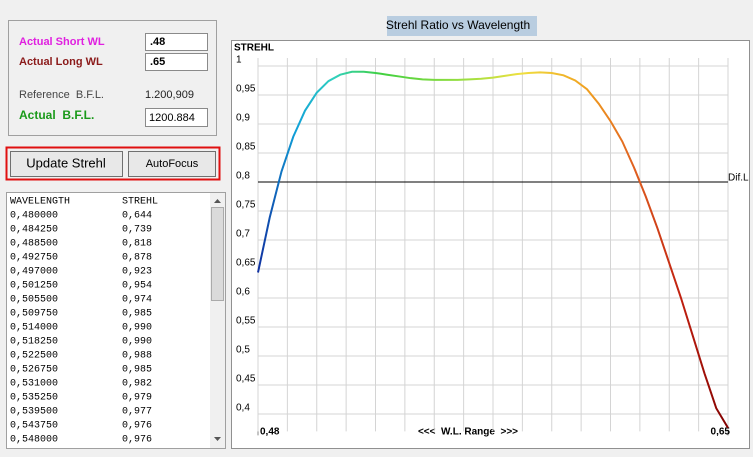 Image resolution: width=753 pixels, height=457 pixels. What do you see at coordinates (243, 118) in the screenshot?
I see `y-tick-label: 0,9` at bounding box center [243, 118].